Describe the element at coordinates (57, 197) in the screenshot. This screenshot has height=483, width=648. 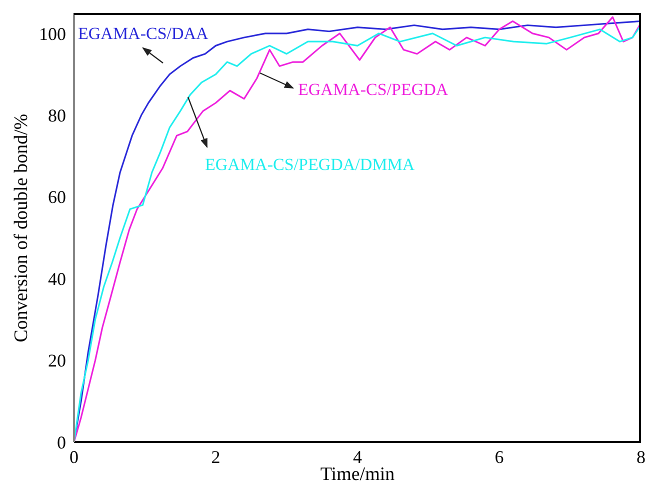
I see `y-tick-label: 60` at that location.